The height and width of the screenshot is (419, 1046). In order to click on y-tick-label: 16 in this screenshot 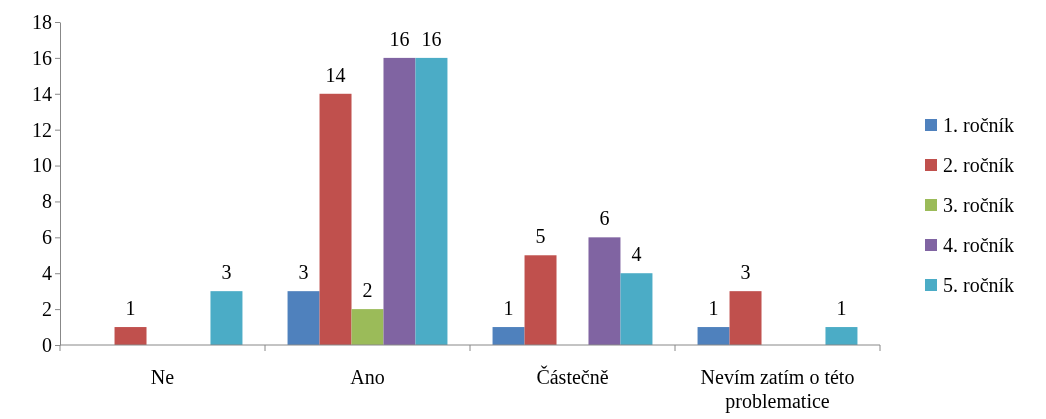, I will do `click(42, 57)`.